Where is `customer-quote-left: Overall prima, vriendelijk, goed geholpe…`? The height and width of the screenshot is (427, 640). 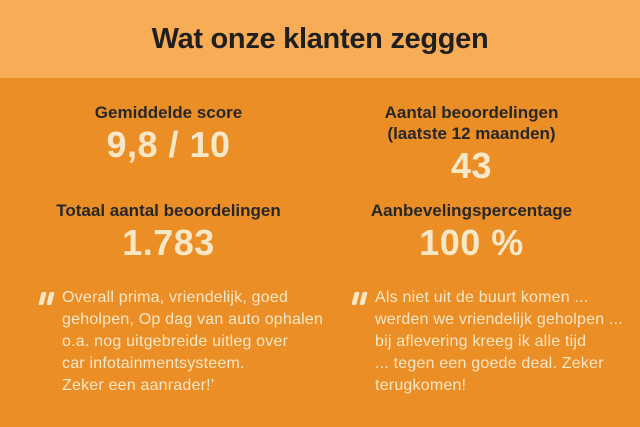 customer-quote-left: Overall prima, vriendelijk, goed geholpe… is located at coordinates (181, 342).